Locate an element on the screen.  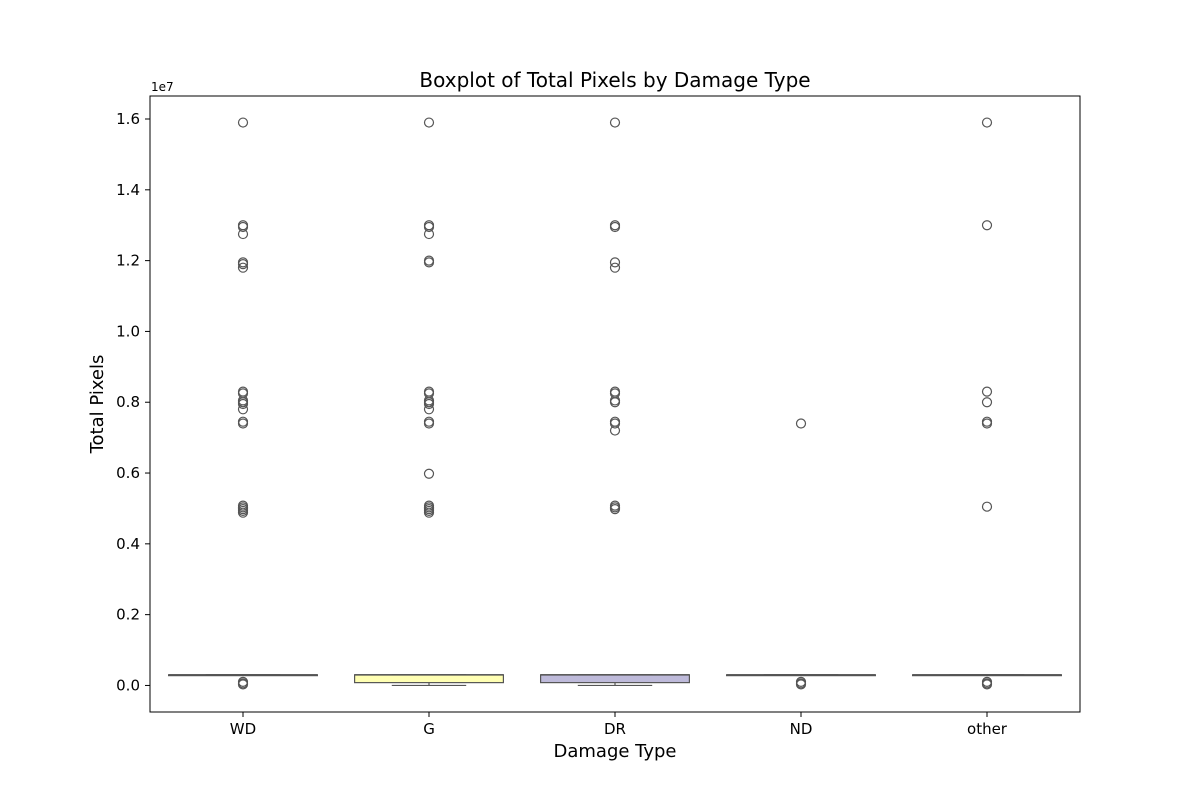
y-tick-label: 0.2 is located at coordinates (128, 615).